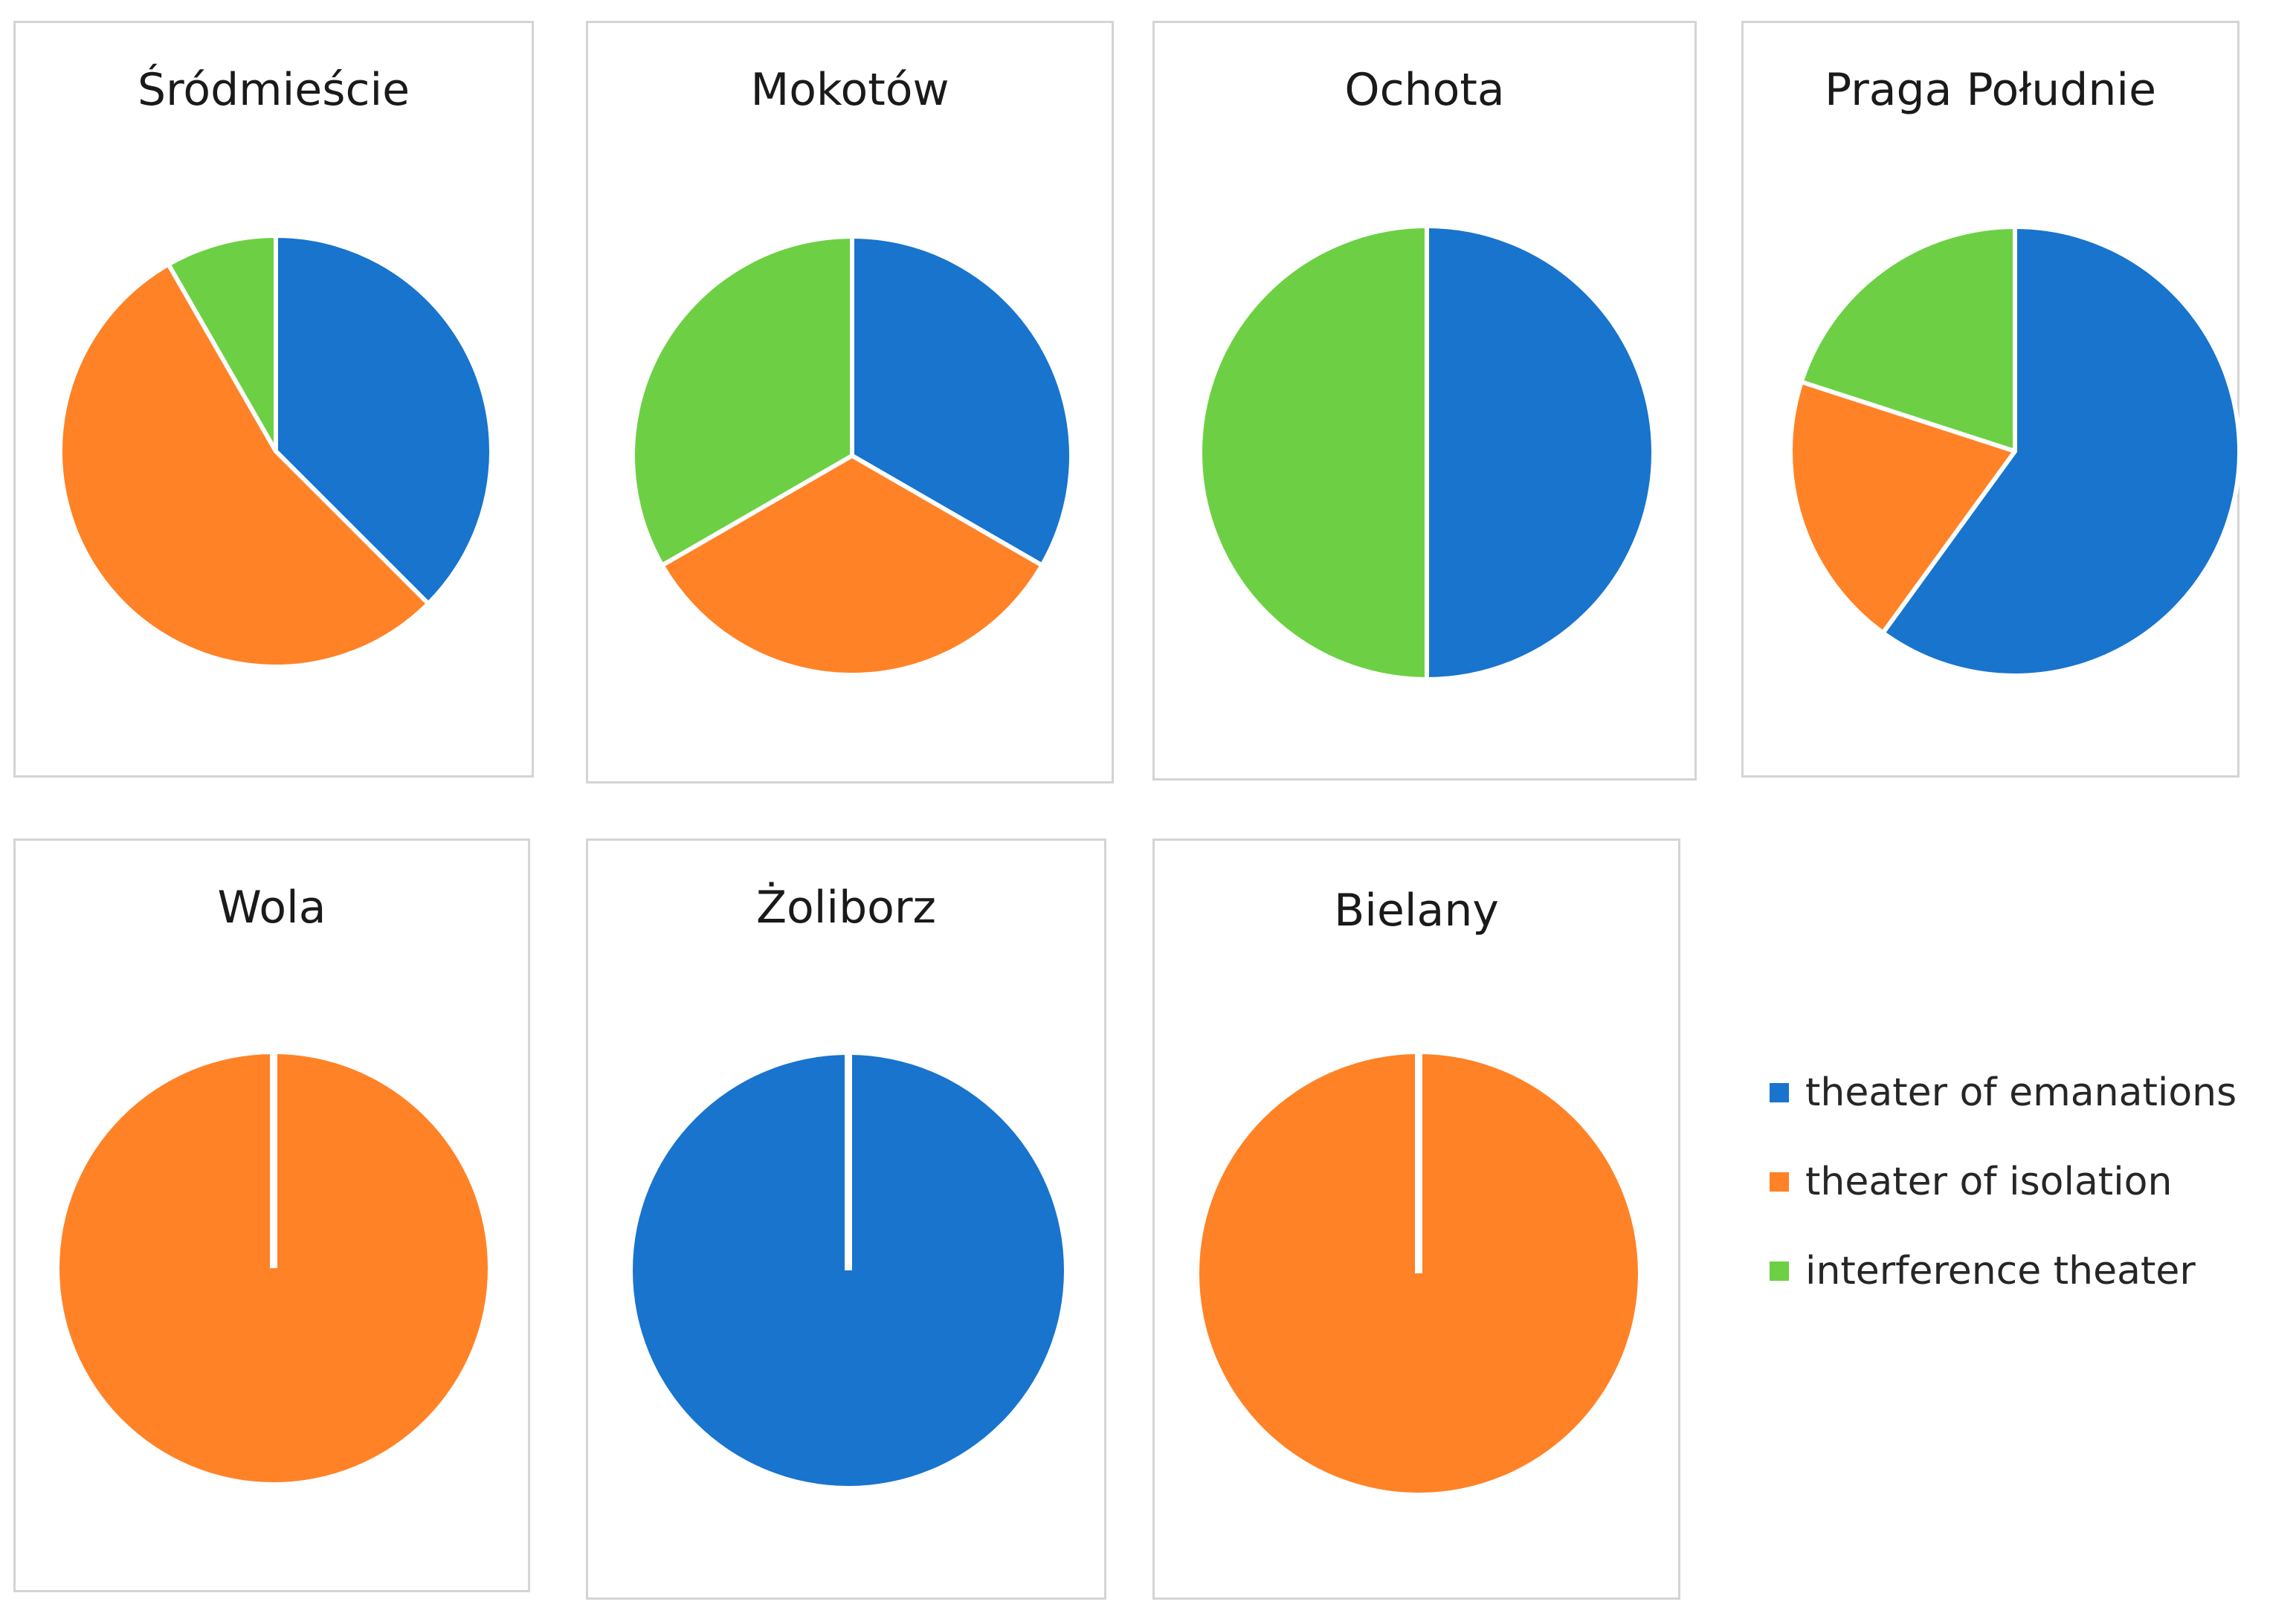 The width and height of the screenshot is (2296, 1622). I want to click on pie-title: Praga Południe, so click(1990, 90).